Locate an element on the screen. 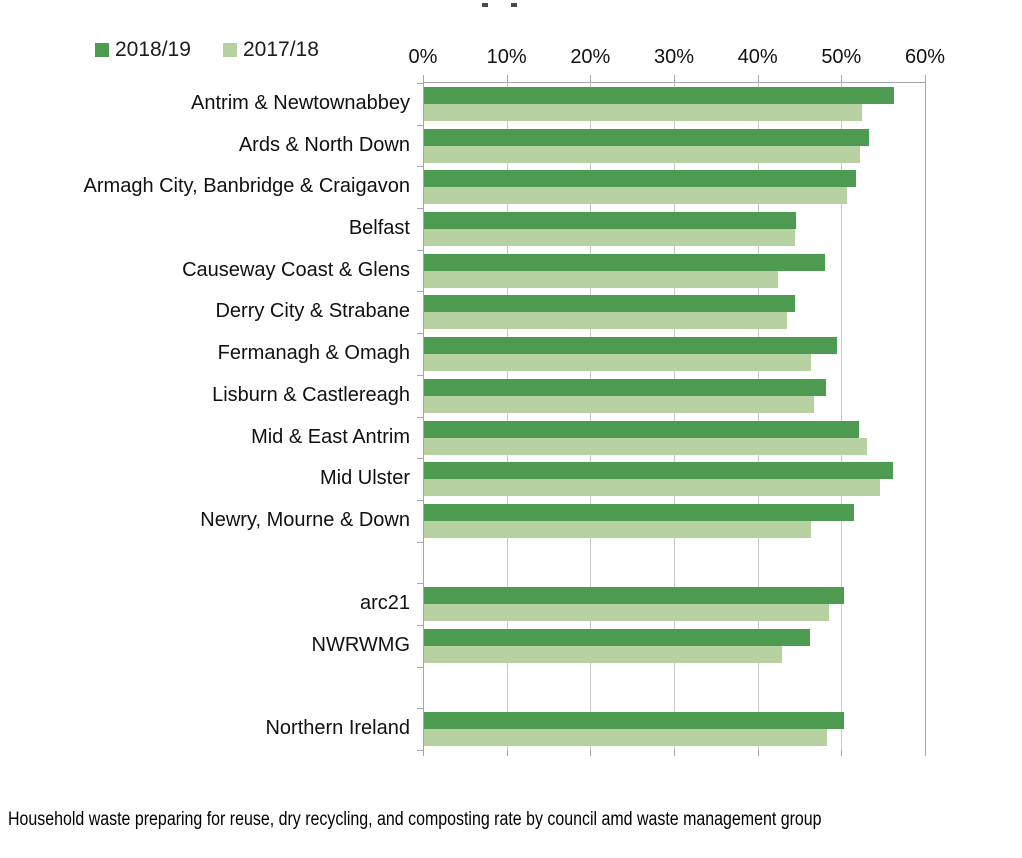  legend-item-2018-19: 2018/19 is located at coordinates (143, 50).